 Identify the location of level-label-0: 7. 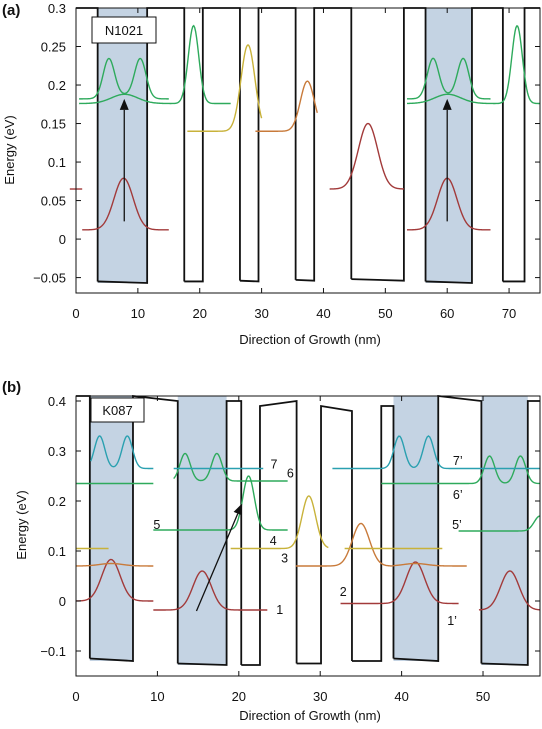
(274, 465).